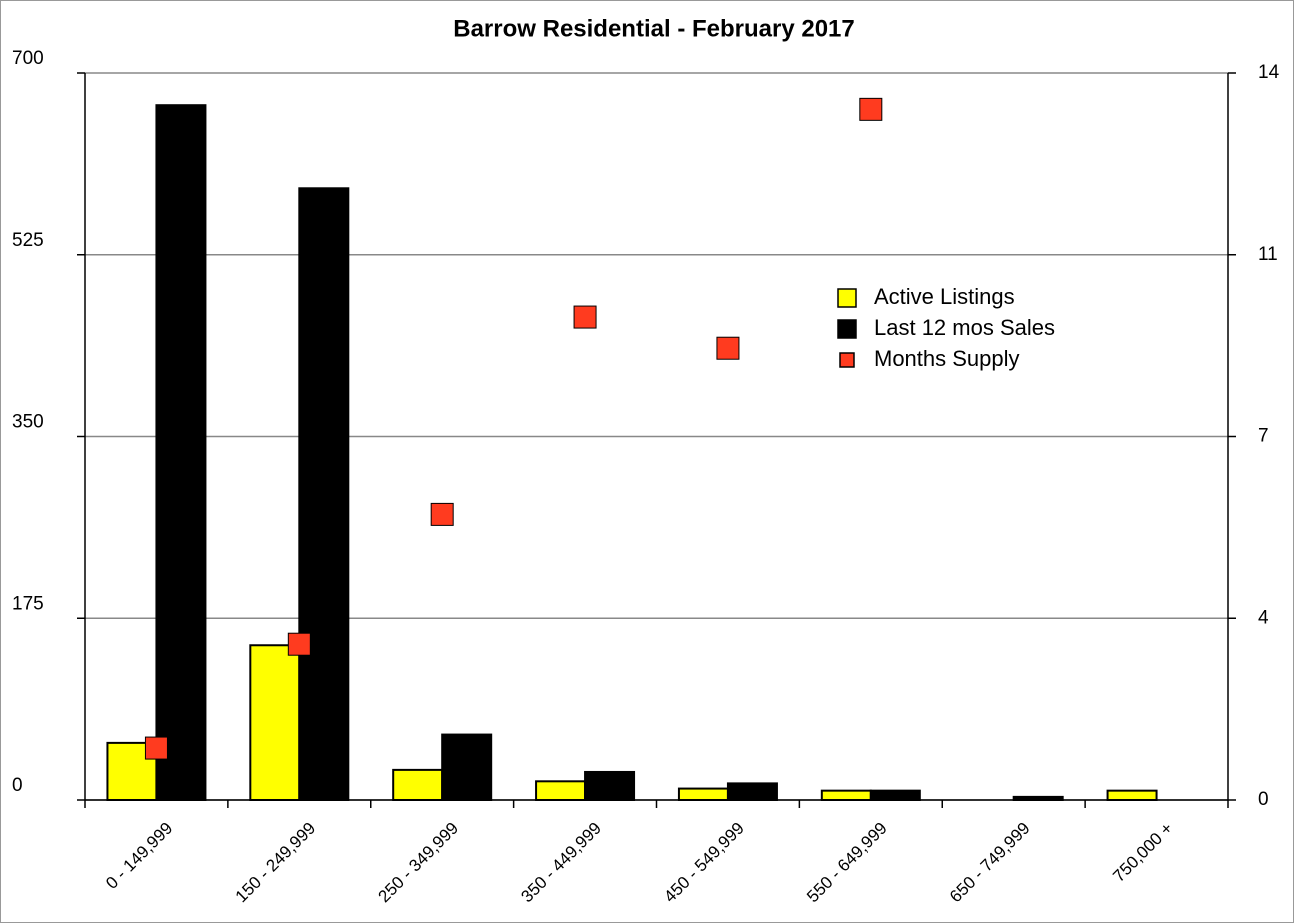 Image resolution: width=1294 pixels, height=923 pixels. Describe the element at coordinates (1263, 799) in the screenshot. I see `y2-tick-label: 0` at that location.